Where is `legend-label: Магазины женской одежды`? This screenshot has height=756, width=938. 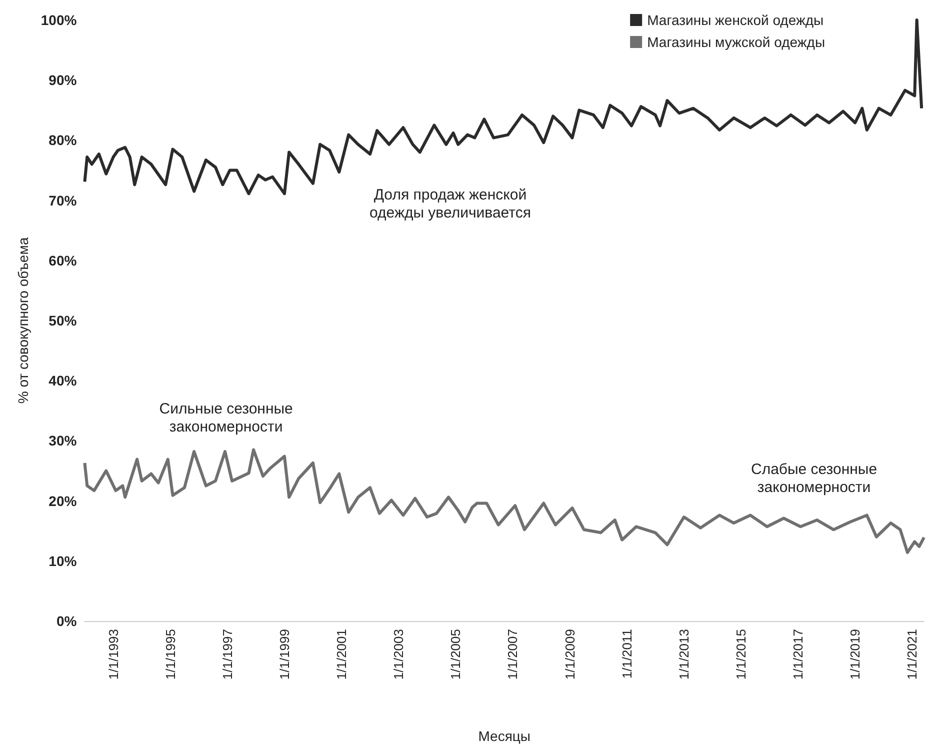 legend-label: Магазины женской одежды is located at coordinates (735, 20).